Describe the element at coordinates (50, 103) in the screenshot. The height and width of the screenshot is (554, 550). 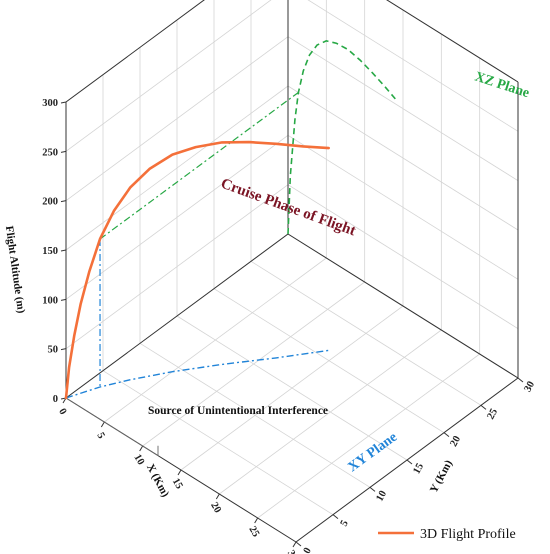
I see `z-tick-label: 300` at that location.